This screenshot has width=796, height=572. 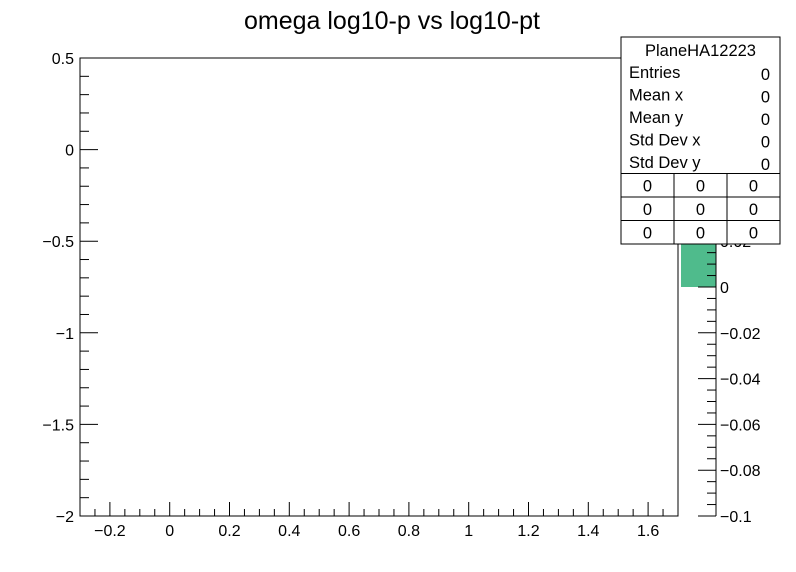 I want to click on stats-row-label: Entries, so click(x=654, y=73).